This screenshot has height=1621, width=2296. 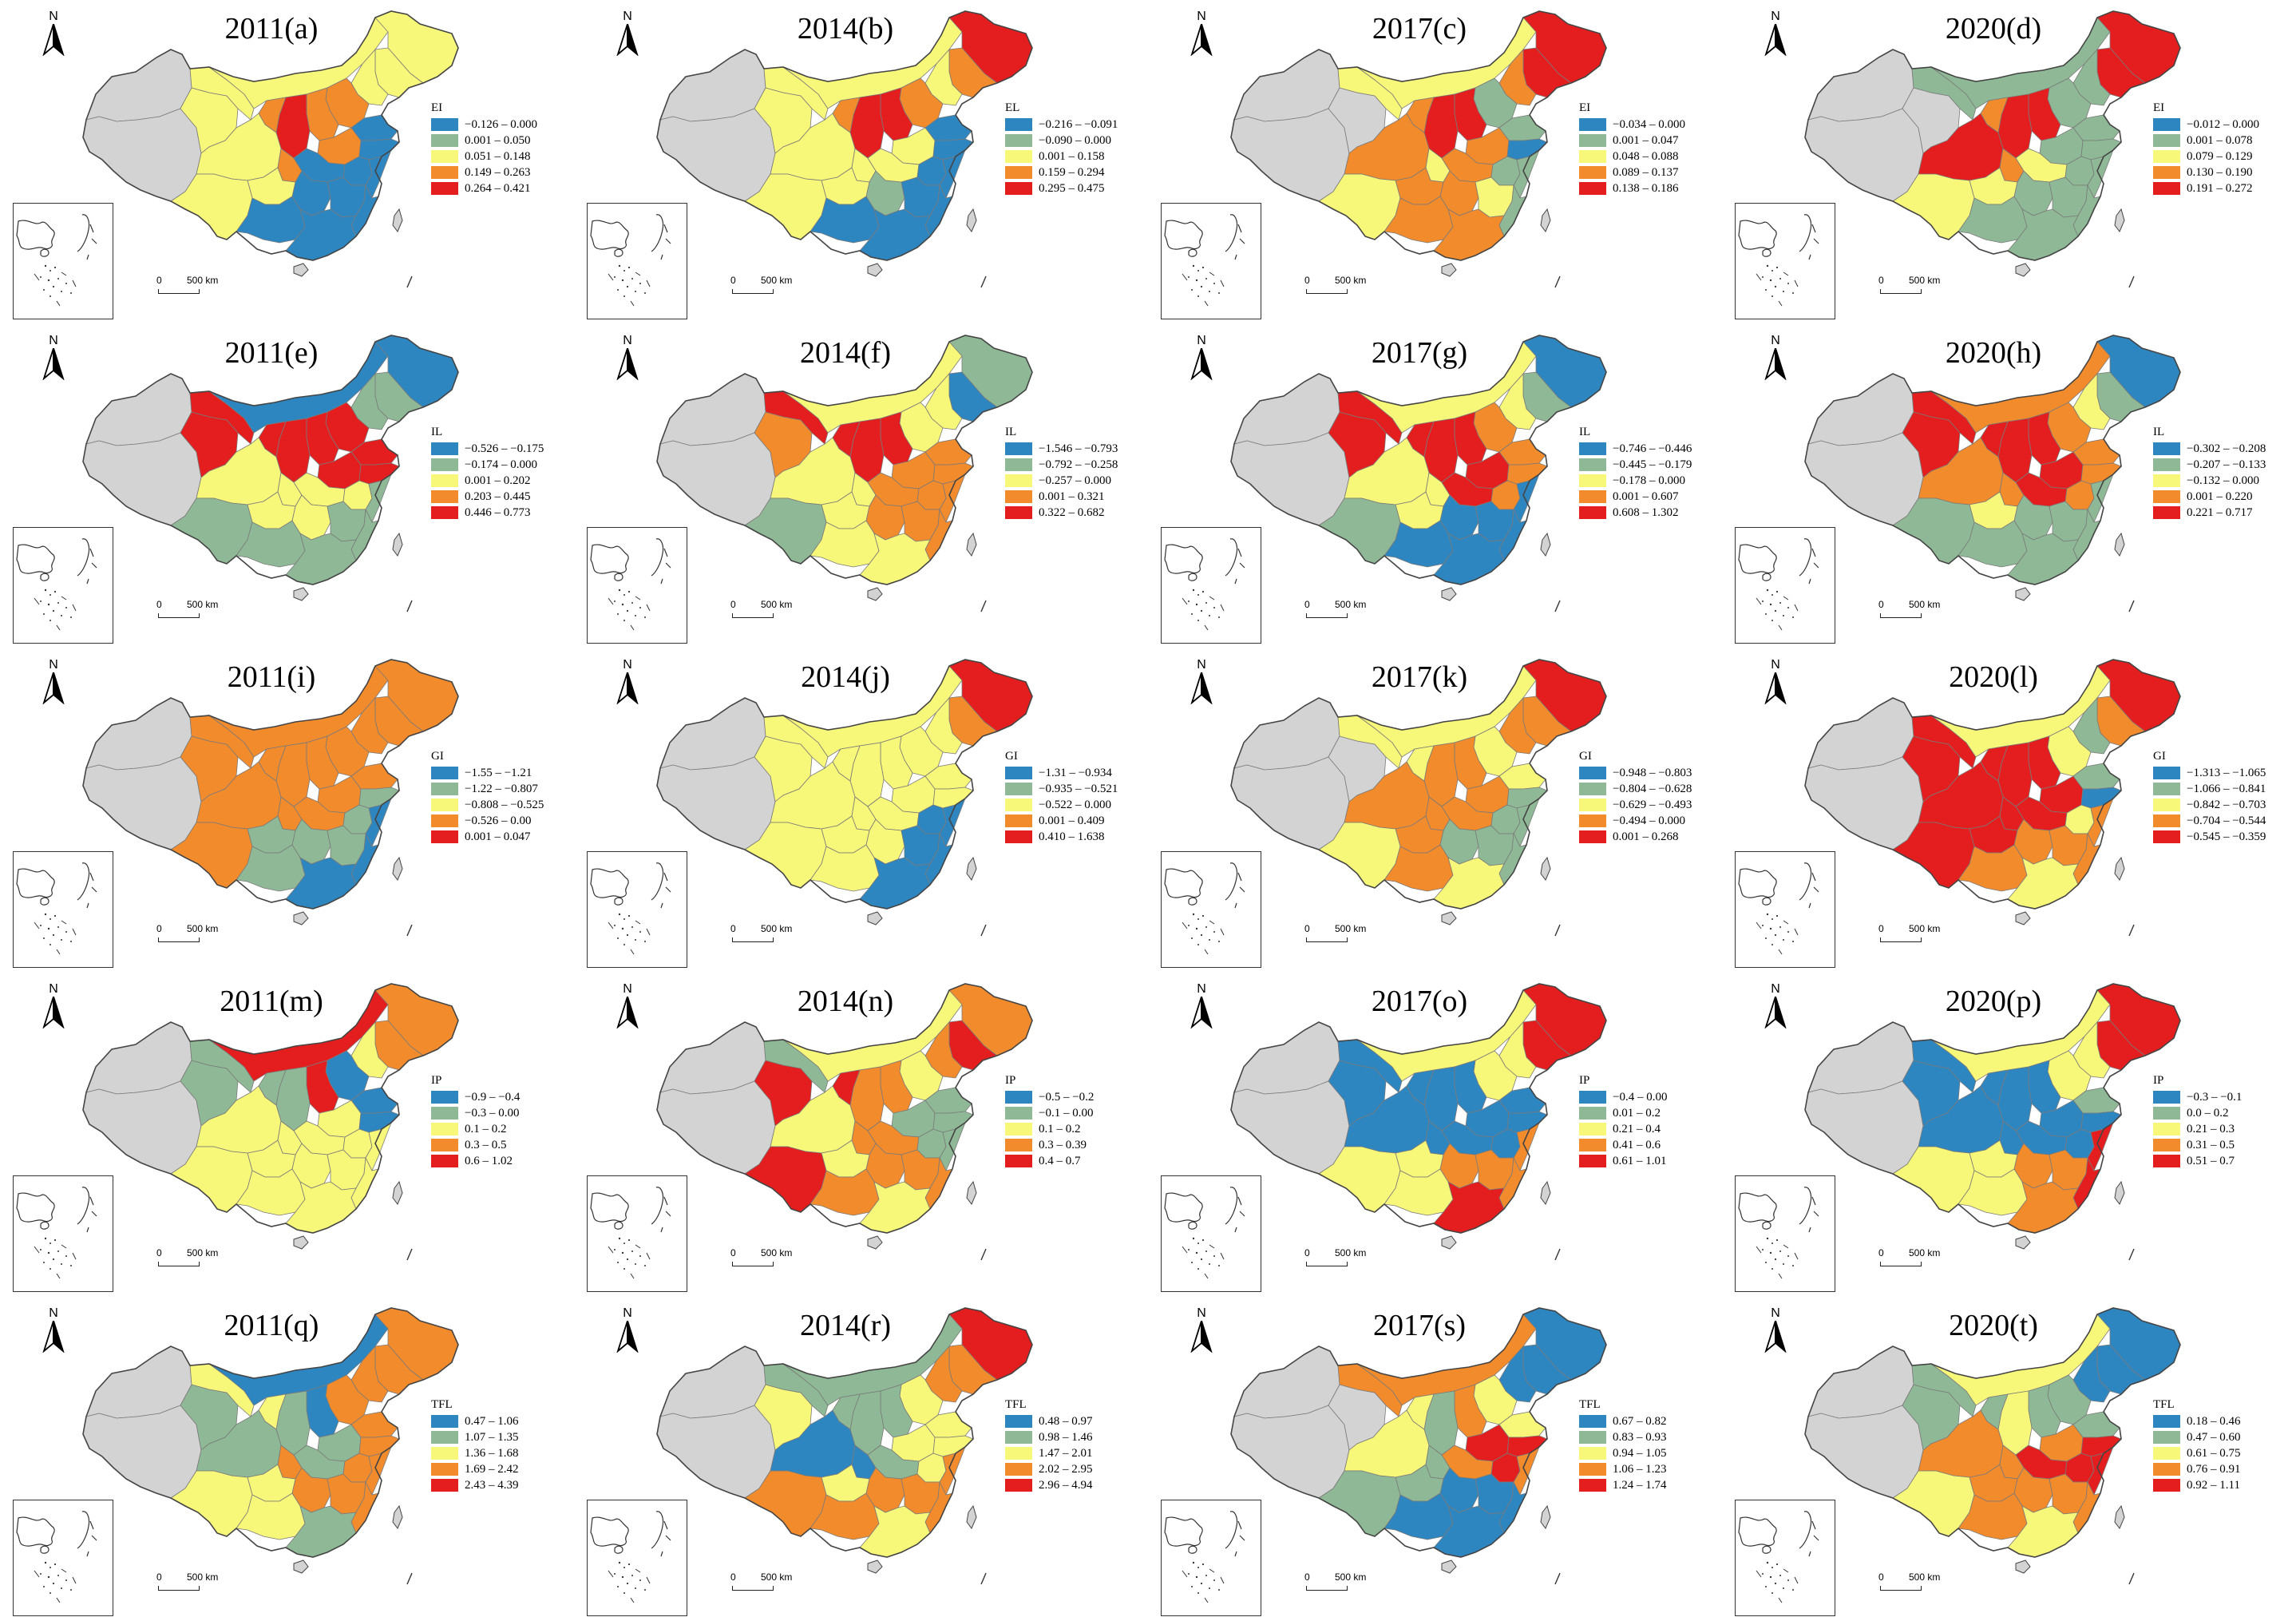 I want to click on legend-item: −0.494 – 0.000, so click(x=1647, y=821).